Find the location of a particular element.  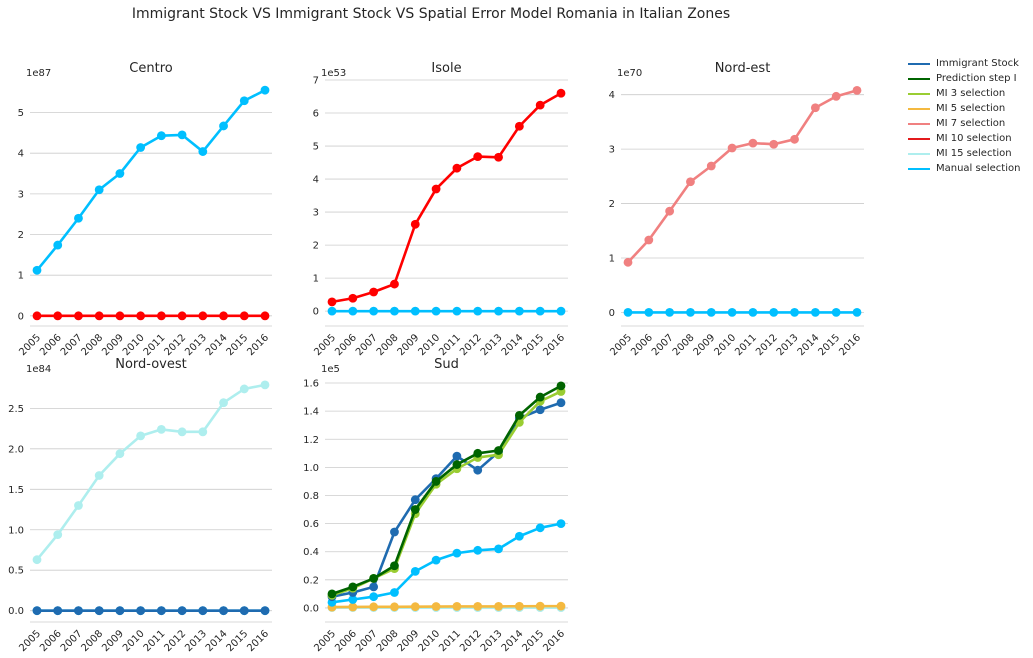

y-tick-label: 0.5 is located at coordinates (16, 571).